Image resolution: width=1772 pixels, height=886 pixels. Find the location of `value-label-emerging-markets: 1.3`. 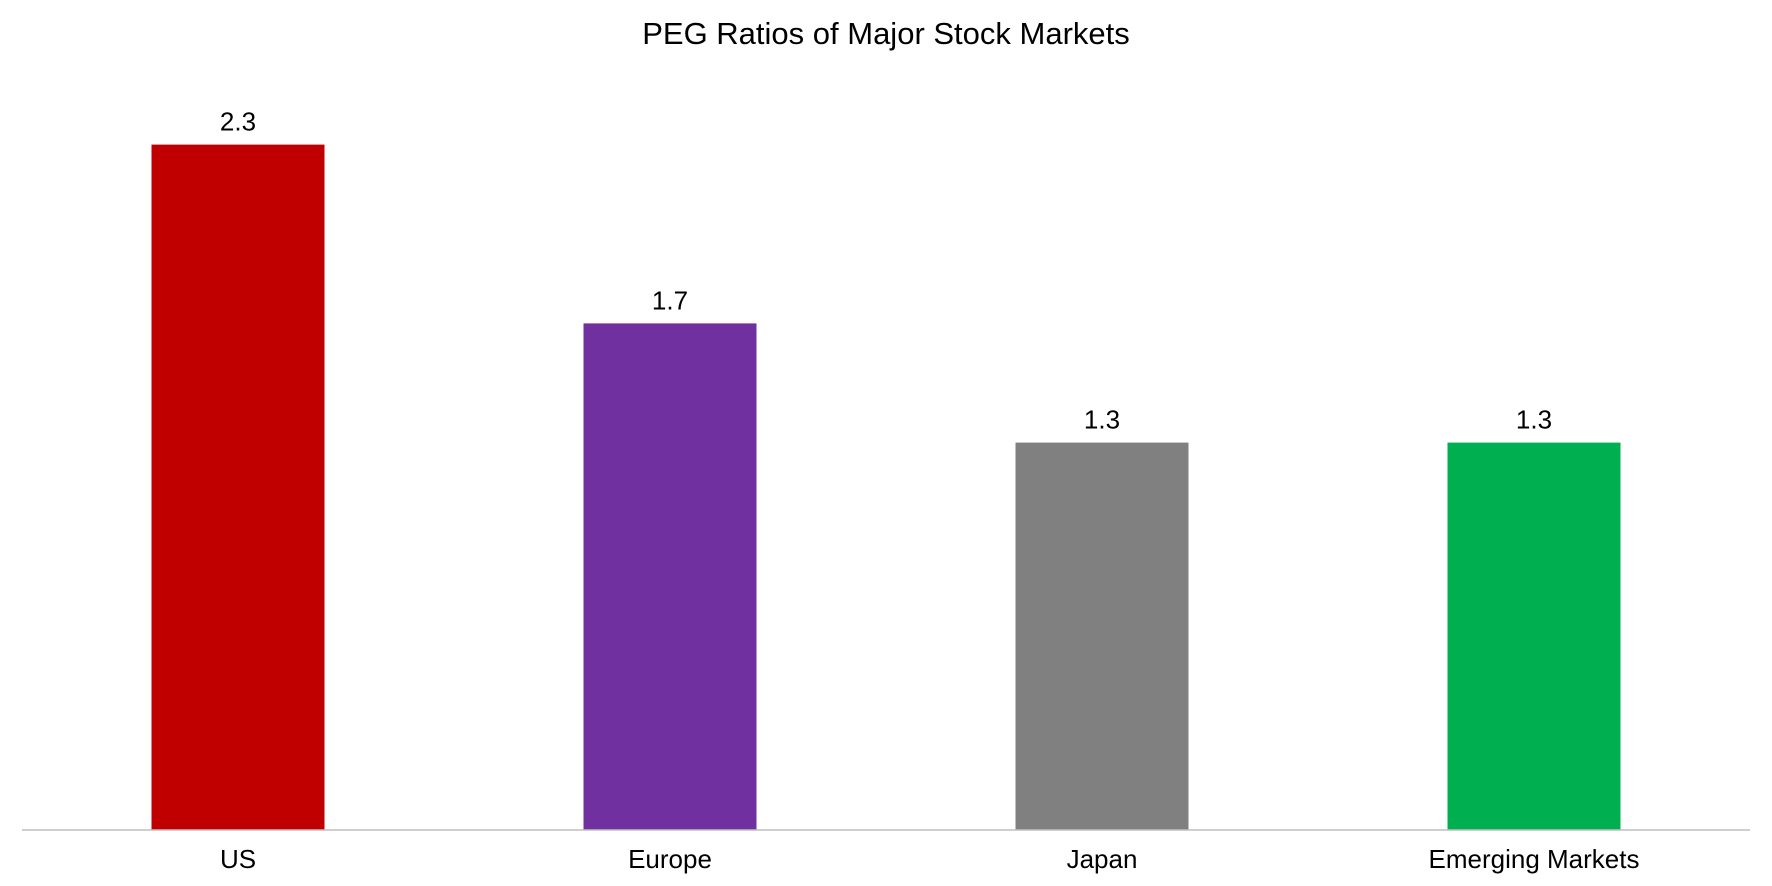

value-label-emerging-markets: 1.3 is located at coordinates (1534, 420).